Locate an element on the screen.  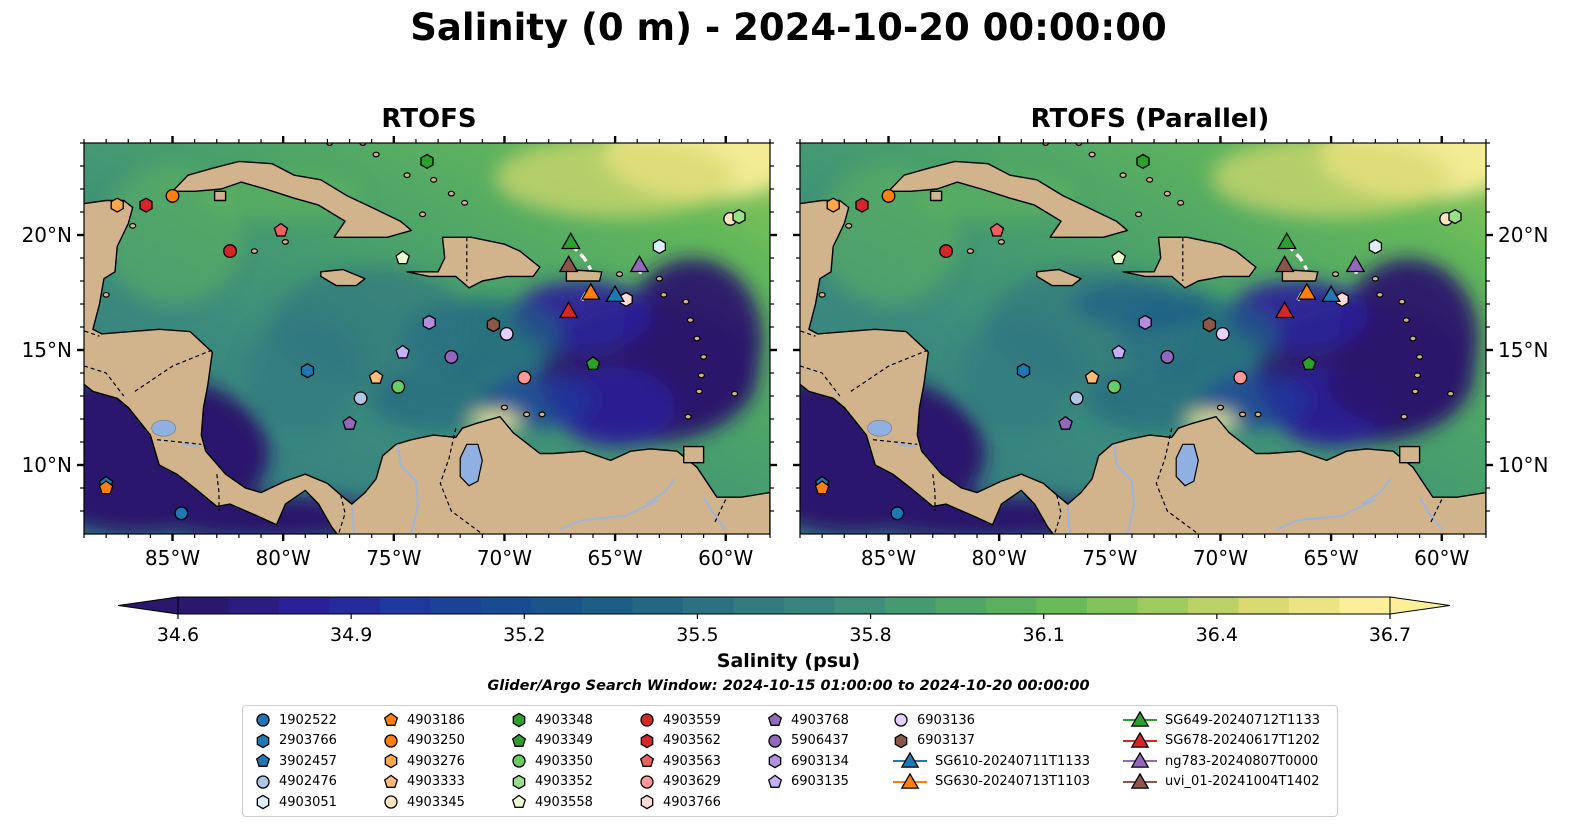
legend-item: SG630-20240713T1103 is located at coordinates (991, 782).